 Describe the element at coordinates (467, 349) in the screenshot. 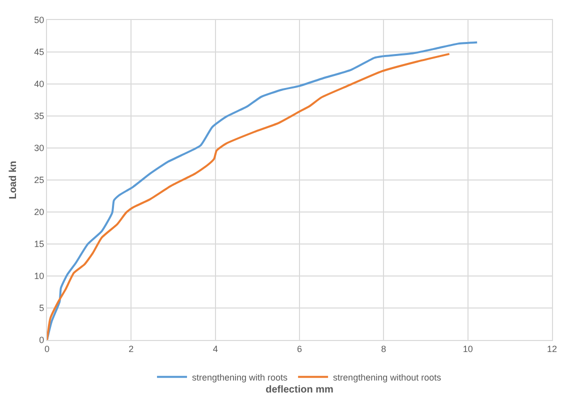

I see `x-tick-label: 10` at that location.